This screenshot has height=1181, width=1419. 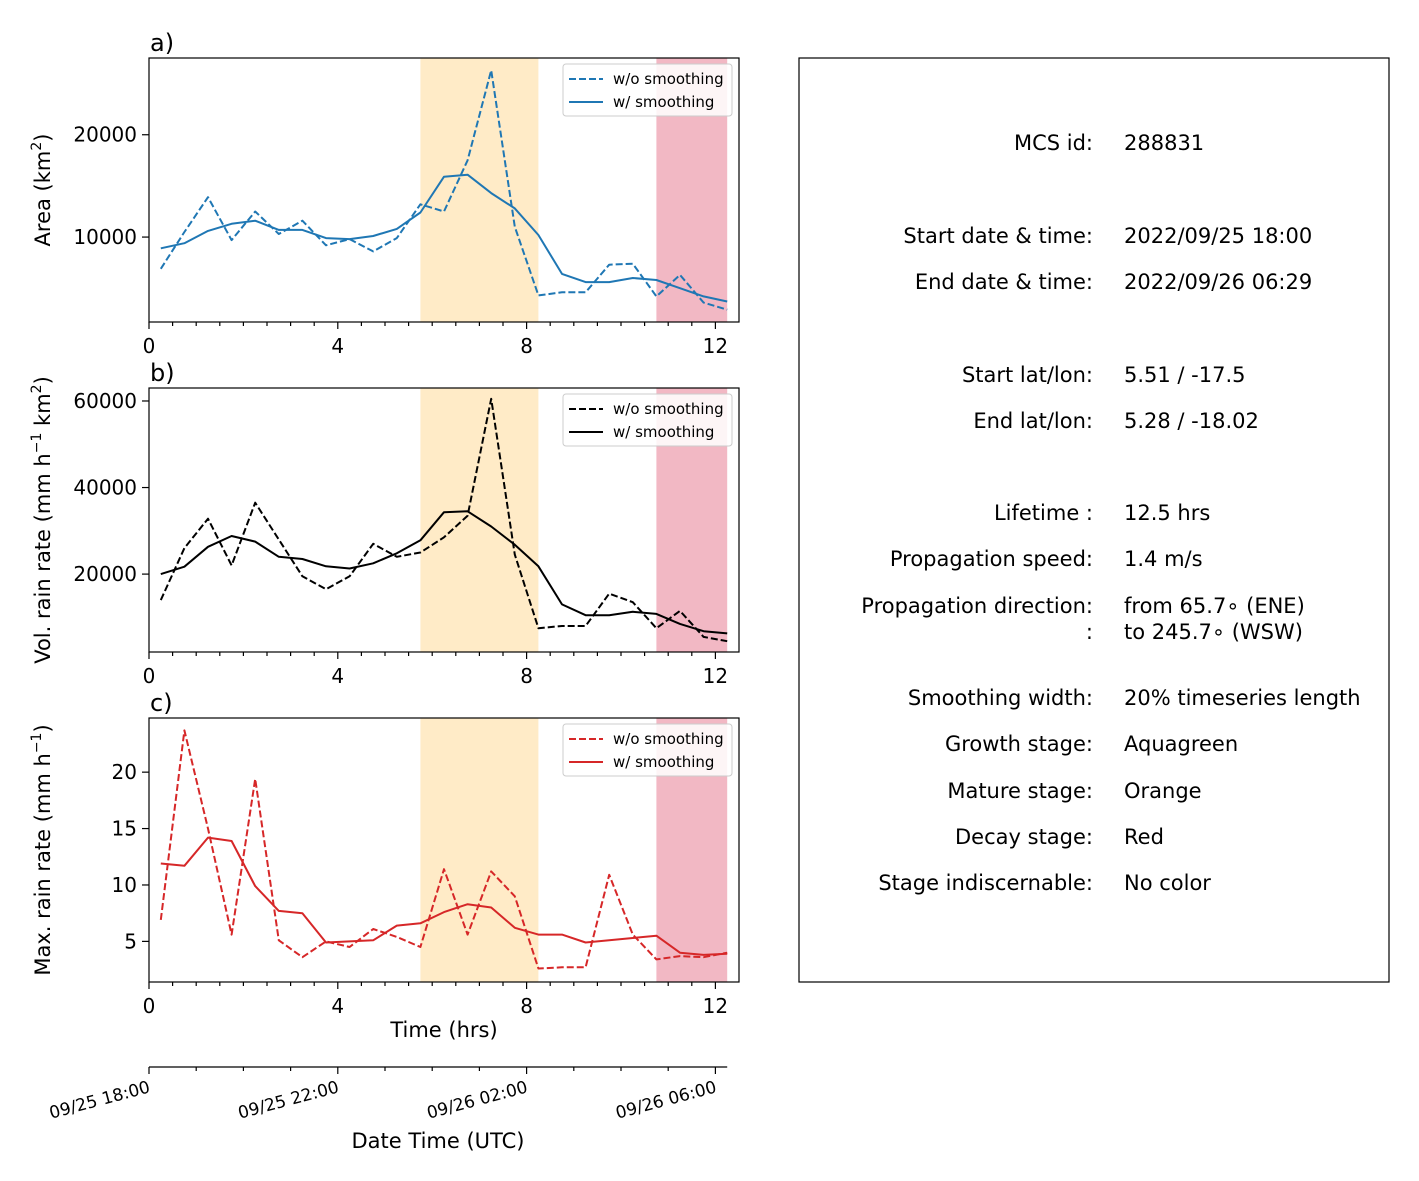 I want to click on info-value: Orange, so click(x=1163, y=791).